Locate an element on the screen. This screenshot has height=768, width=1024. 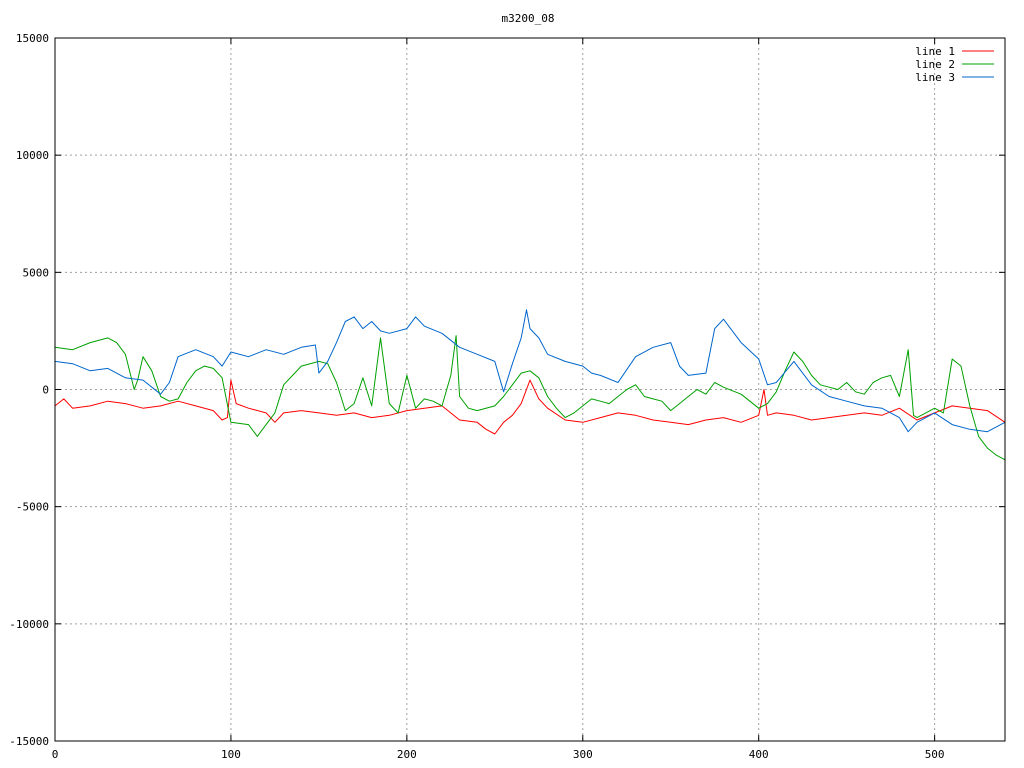
y-tick-label: -5000 is located at coordinates (32, 507).